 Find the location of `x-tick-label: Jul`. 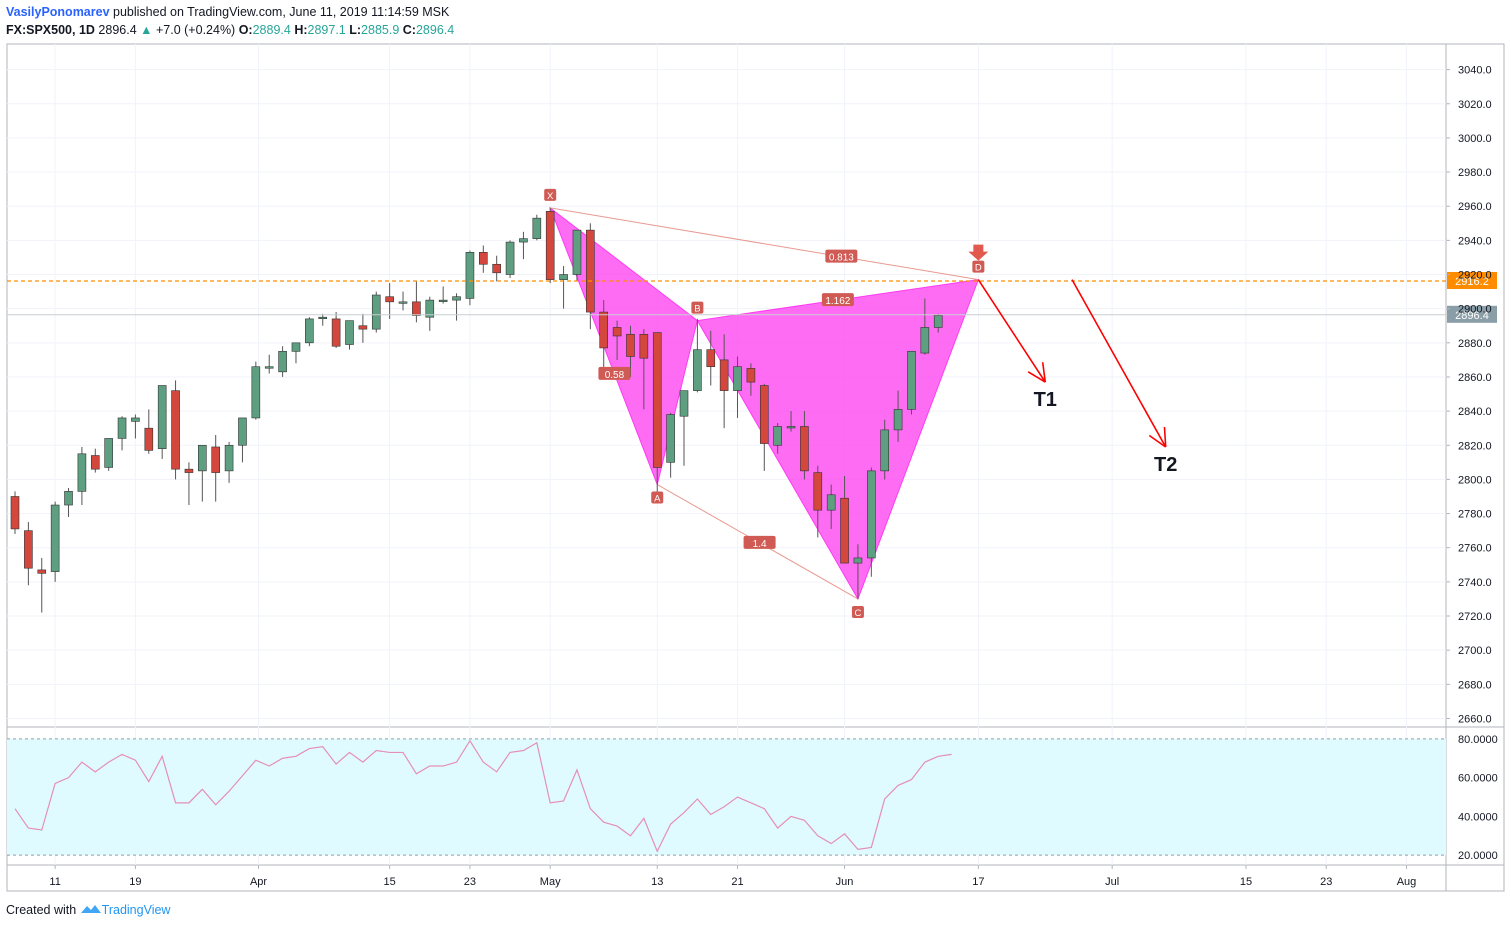

x-tick-label: Jul is located at coordinates (1112, 882).